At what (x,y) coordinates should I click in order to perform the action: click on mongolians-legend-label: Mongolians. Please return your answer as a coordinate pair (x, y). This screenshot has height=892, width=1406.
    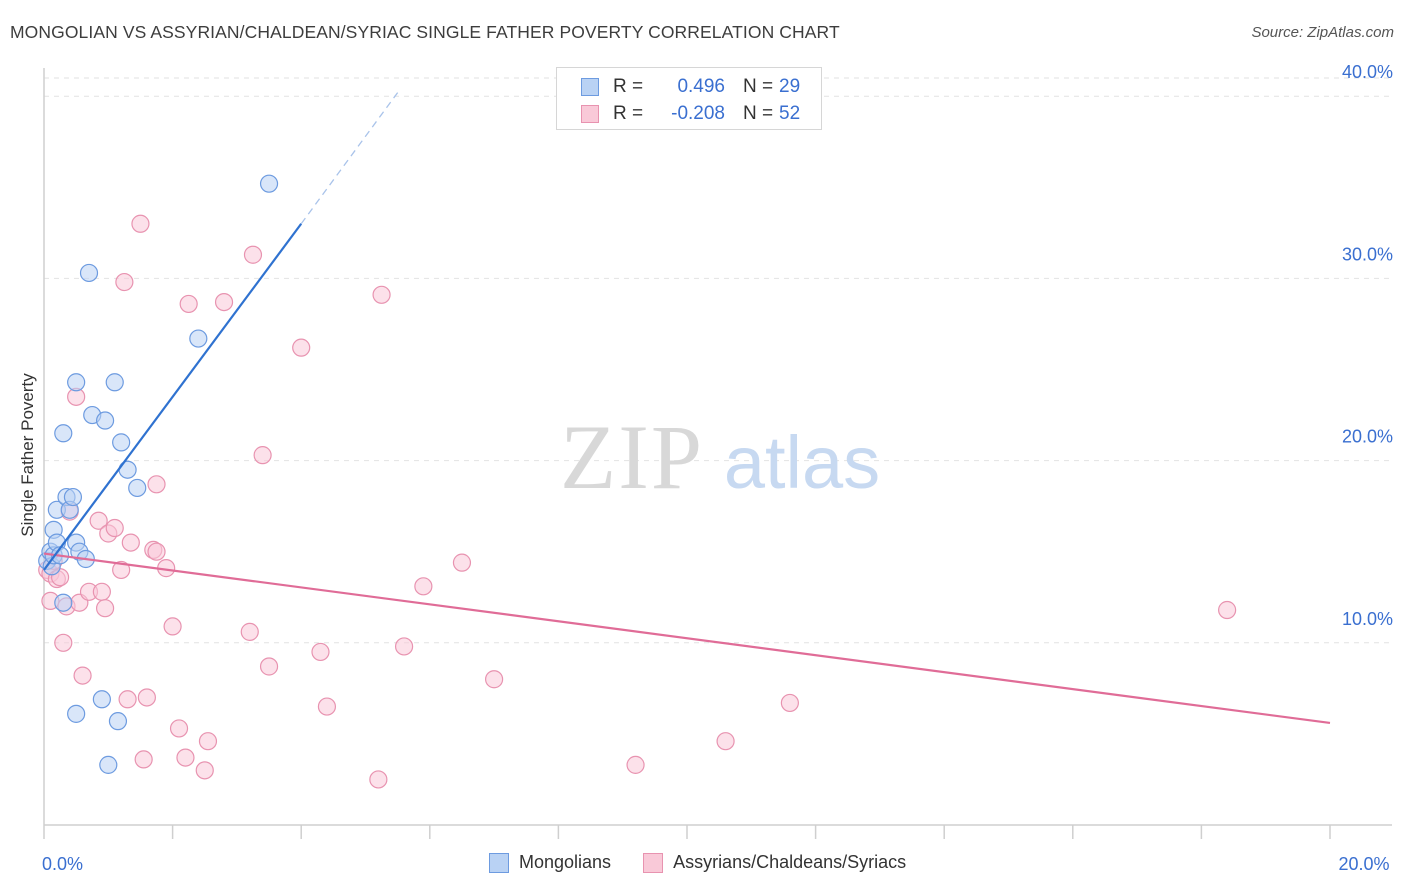
    Looking at the image, I should click on (565, 862).